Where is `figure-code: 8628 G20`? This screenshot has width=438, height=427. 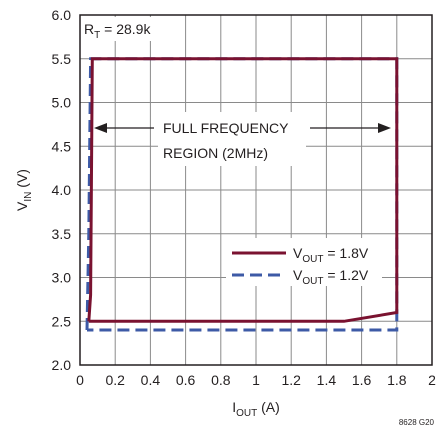 figure-code: 8628 G20 is located at coordinates (417, 422).